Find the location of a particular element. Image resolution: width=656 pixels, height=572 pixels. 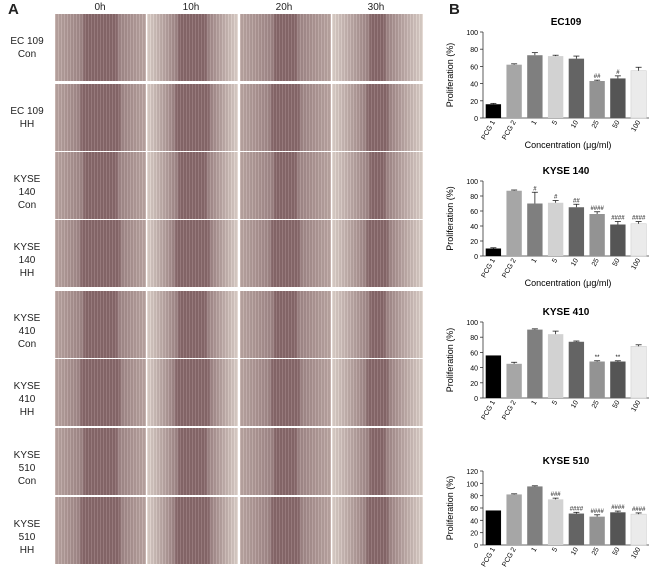

x-tick-label: 1 is located at coordinates (535, 122).